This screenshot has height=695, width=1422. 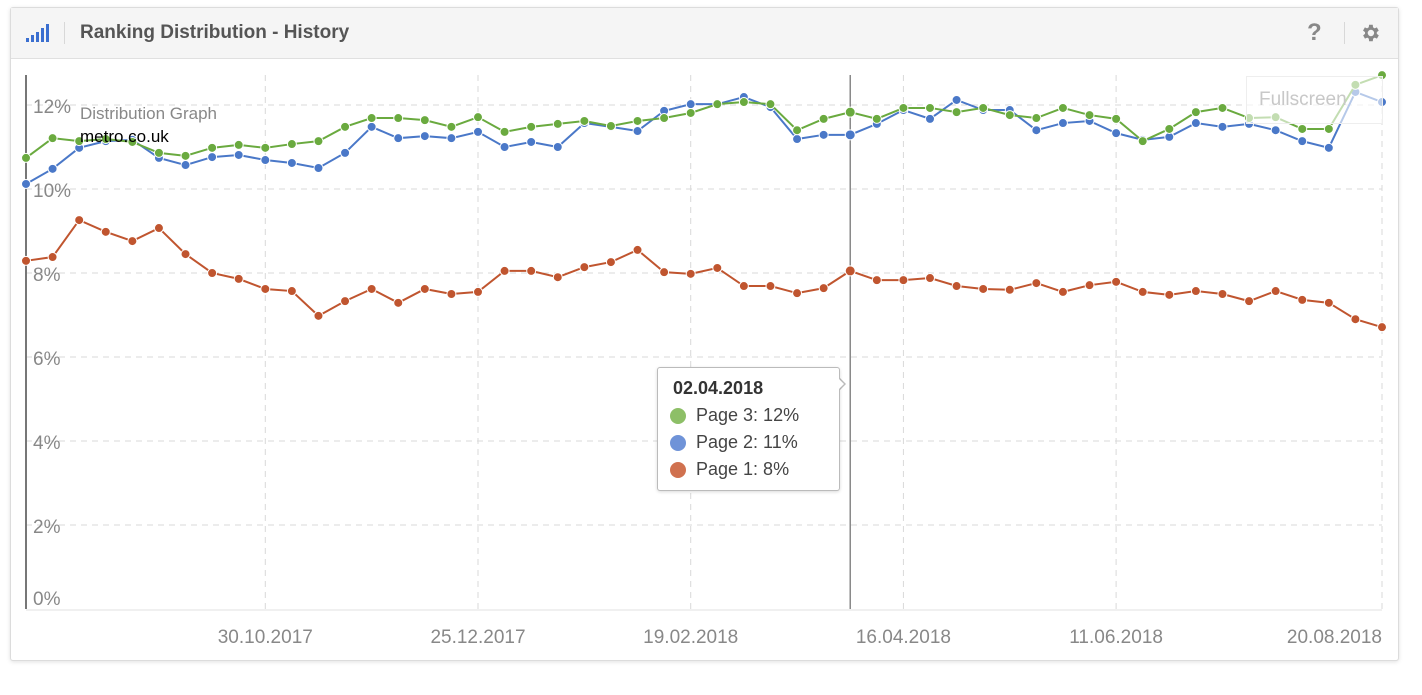 What do you see at coordinates (748, 415) in the screenshot?
I see `tooltip-label: Page 3: 12%` at bounding box center [748, 415].